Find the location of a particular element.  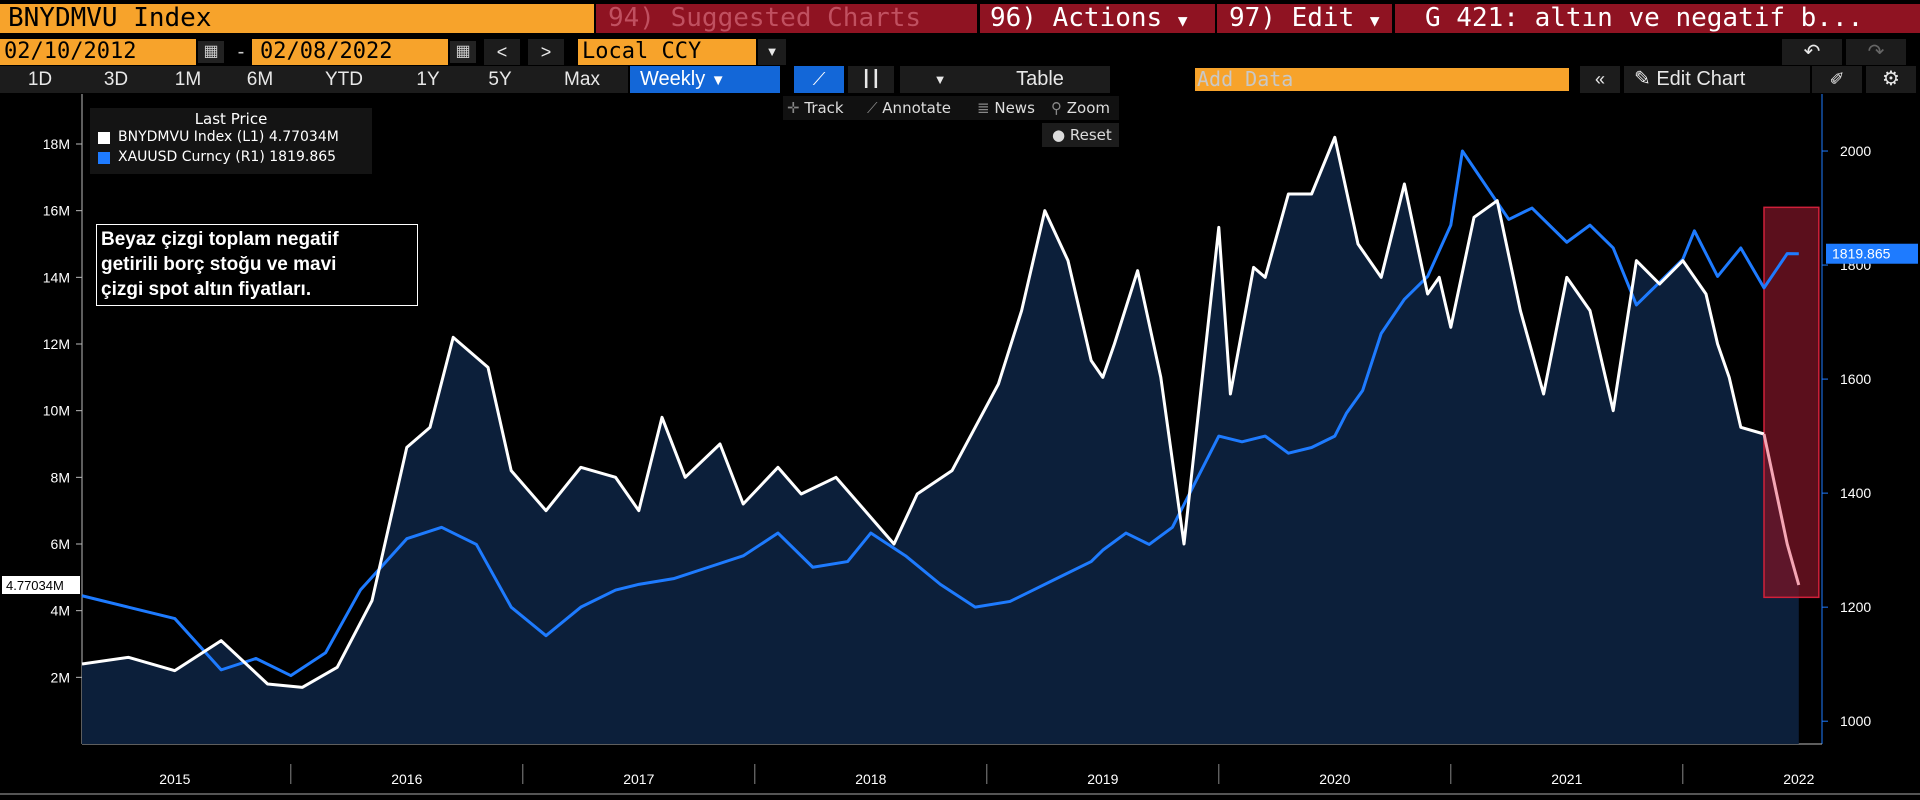

zoom-label: Zoom is located at coordinates (1088, 108).